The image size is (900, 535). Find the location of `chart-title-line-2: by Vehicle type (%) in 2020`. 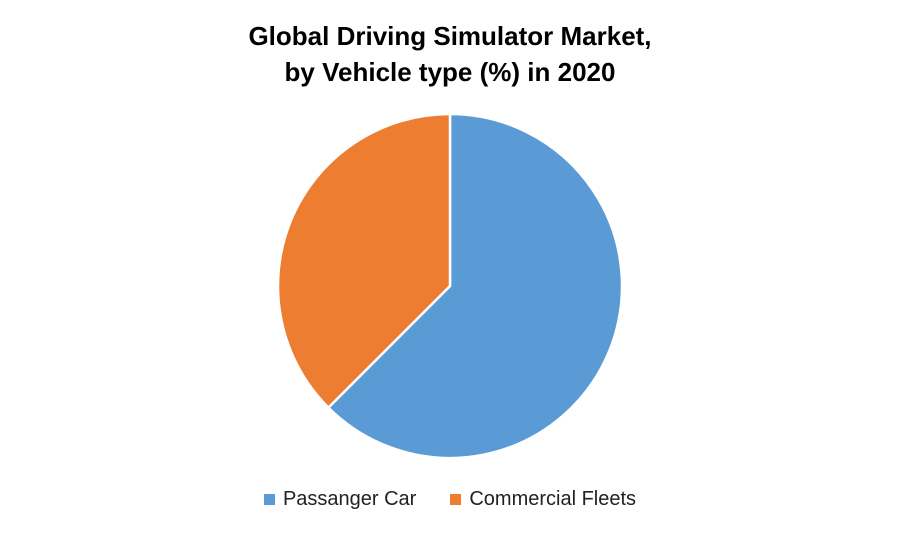

chart-title-line-2: by Vehicle type (%) in 2020 is located at coordinates (450, 72).